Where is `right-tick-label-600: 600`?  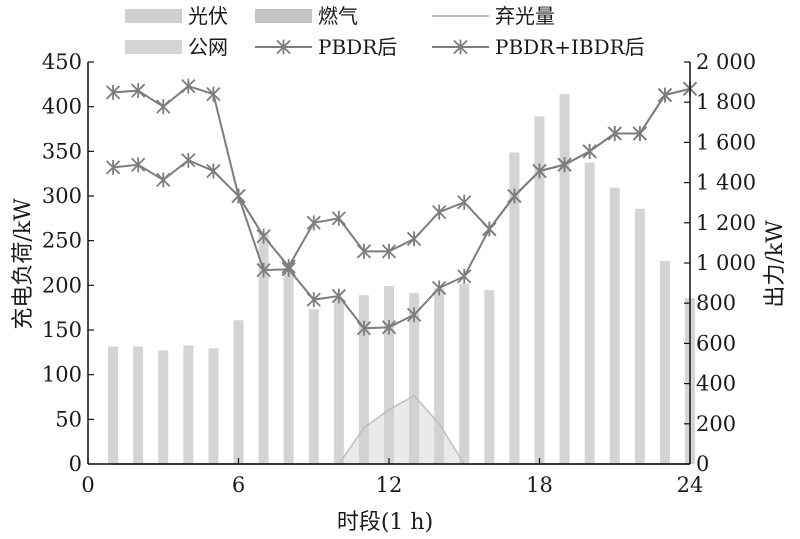 right-tick-label-600: 600 is located at coordinates (716, 343).